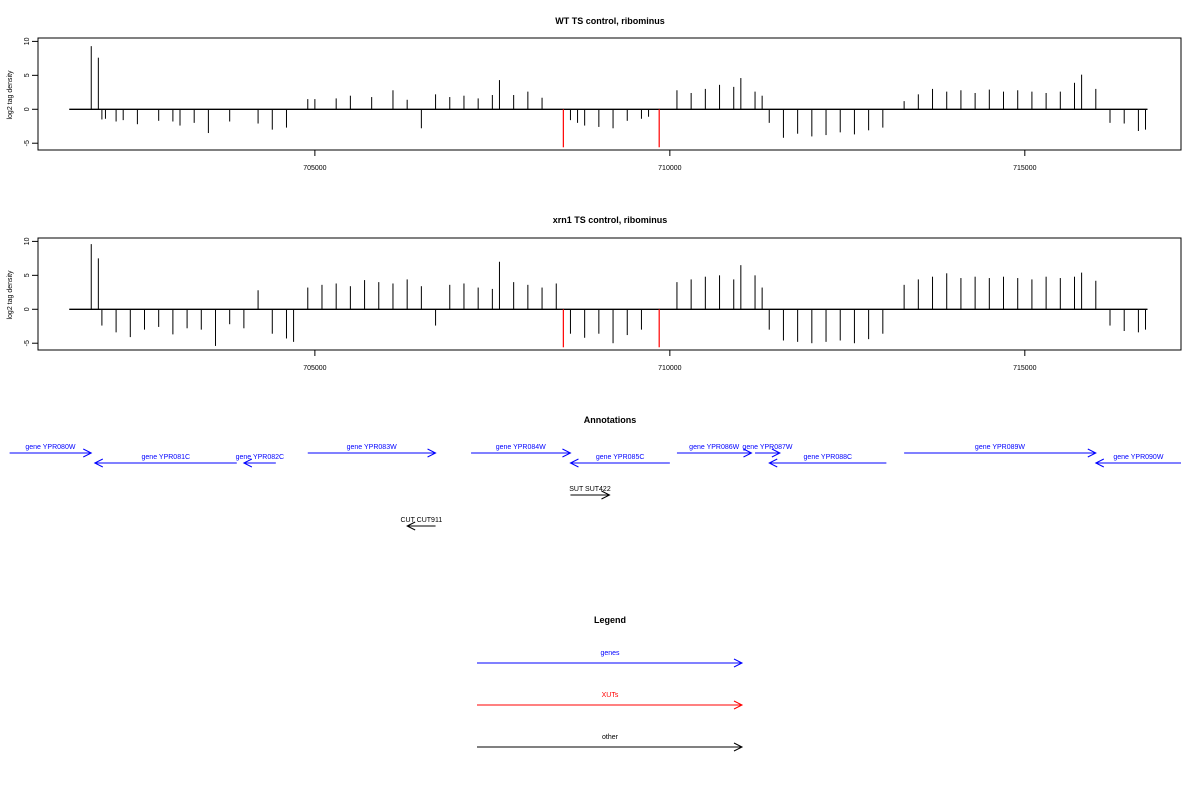  Describe the element at coordinates (608, 97) in the screenshot. I see `wt-tag-density-bars` at that location.